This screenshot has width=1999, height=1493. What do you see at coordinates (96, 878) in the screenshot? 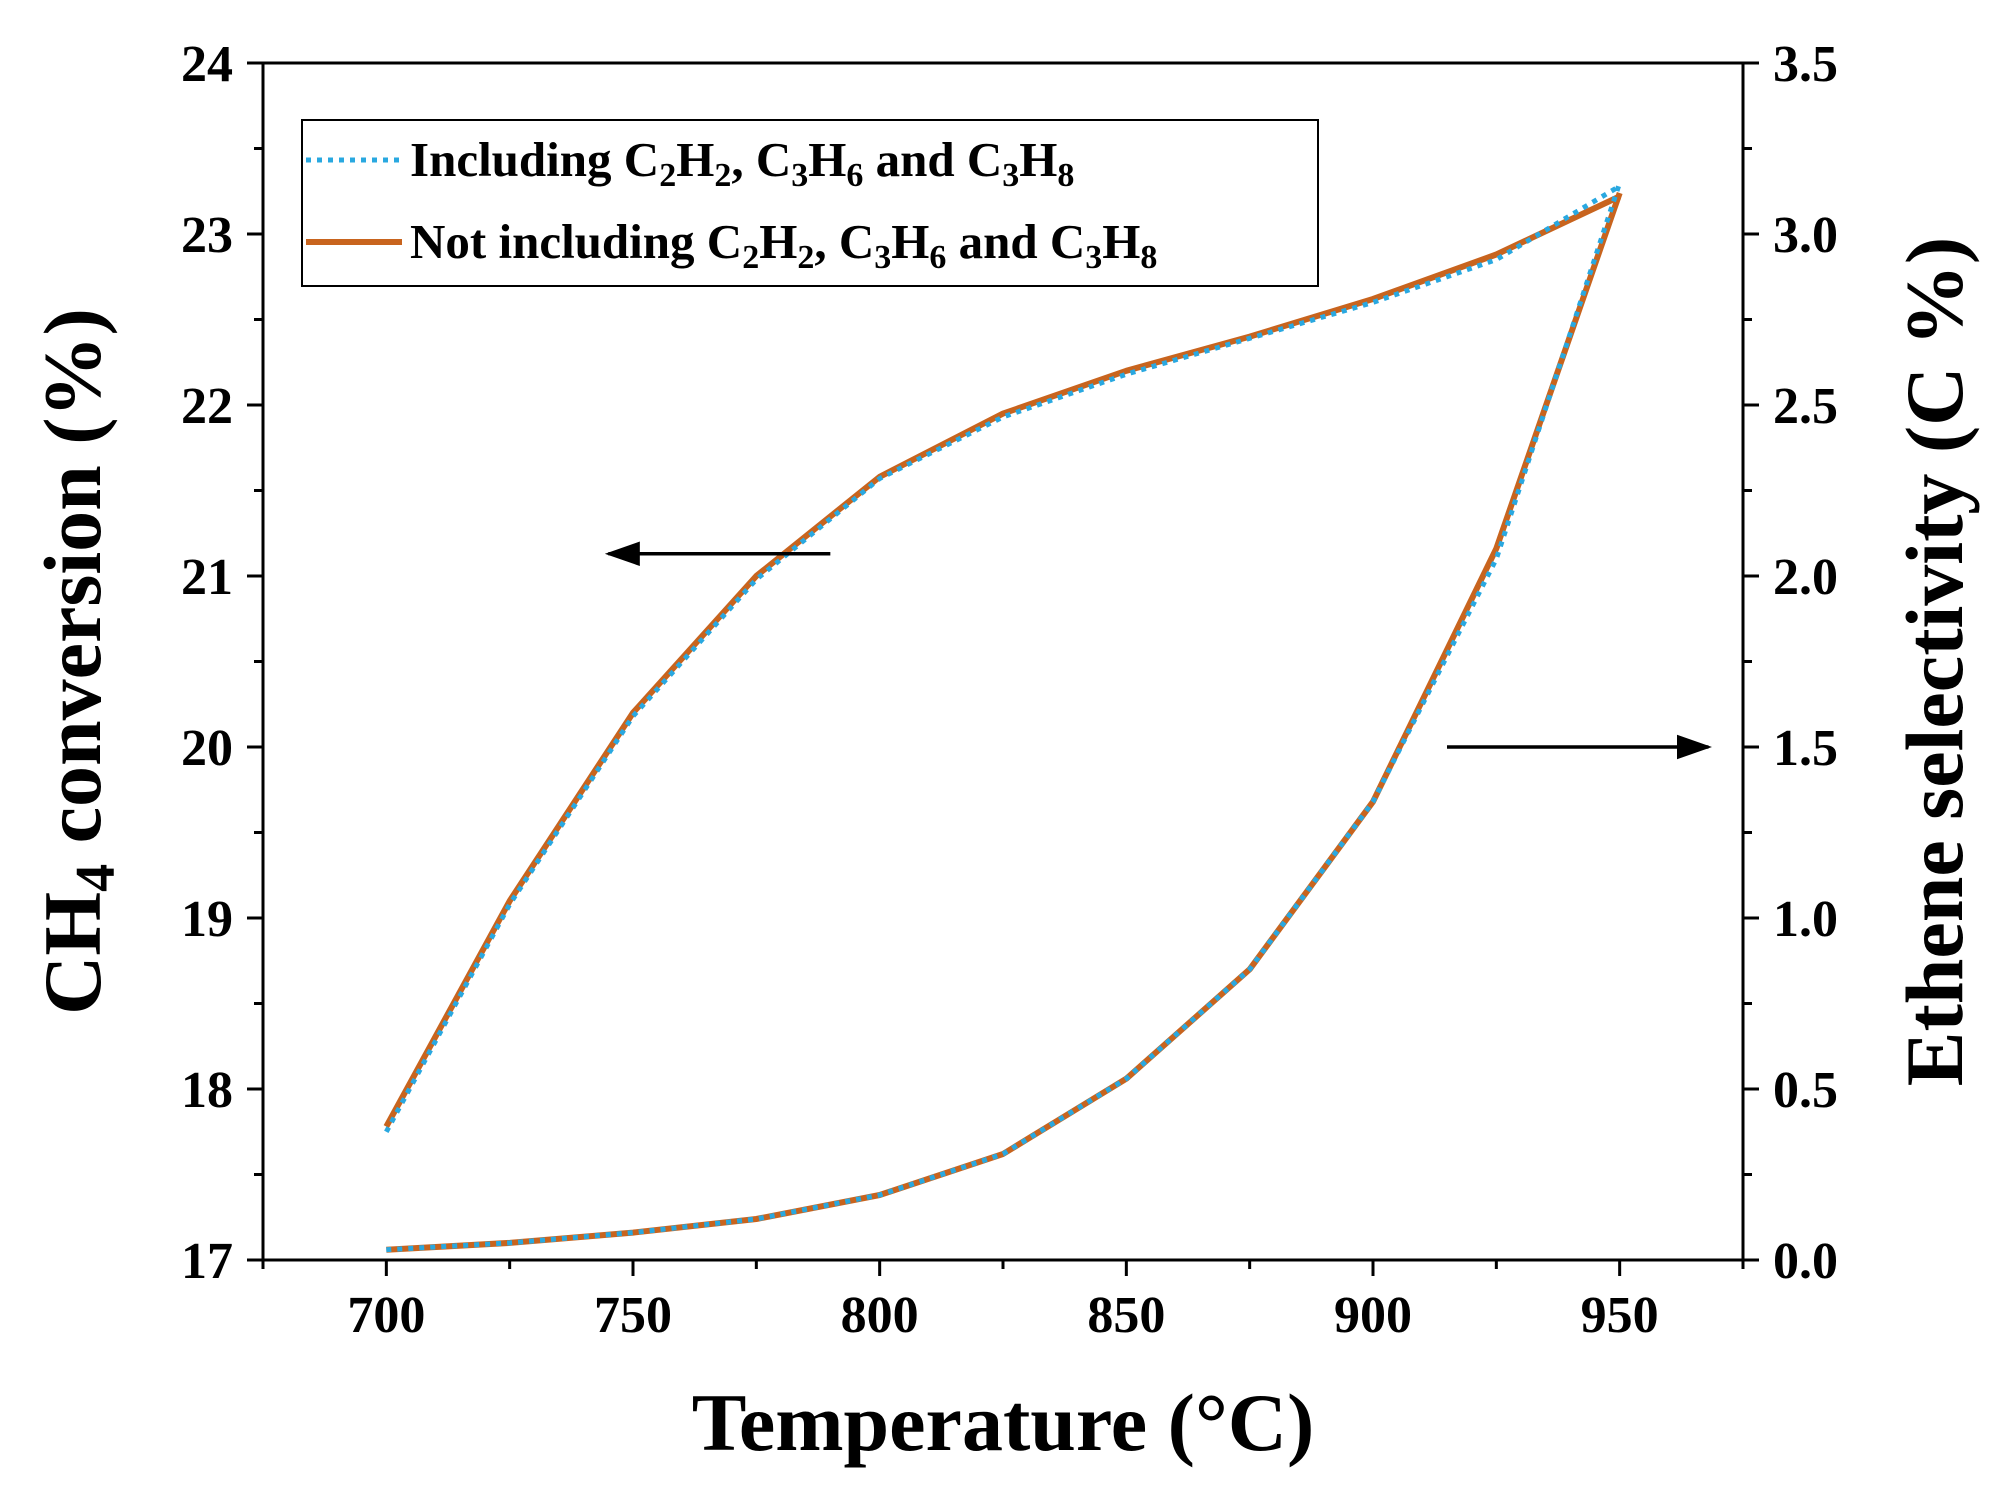
I see `y-left-title-subscript: 4` at bounding box center [96, 878].